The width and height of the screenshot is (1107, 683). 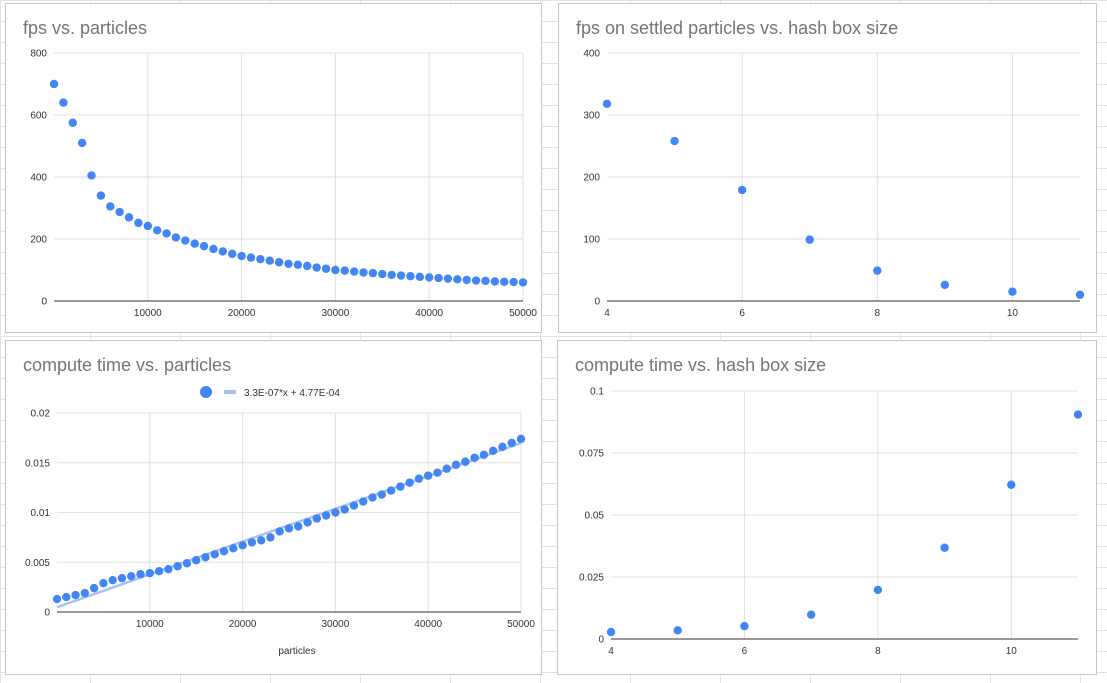 I want to click on x-tick-label: 8, so click(x=878, y=313).